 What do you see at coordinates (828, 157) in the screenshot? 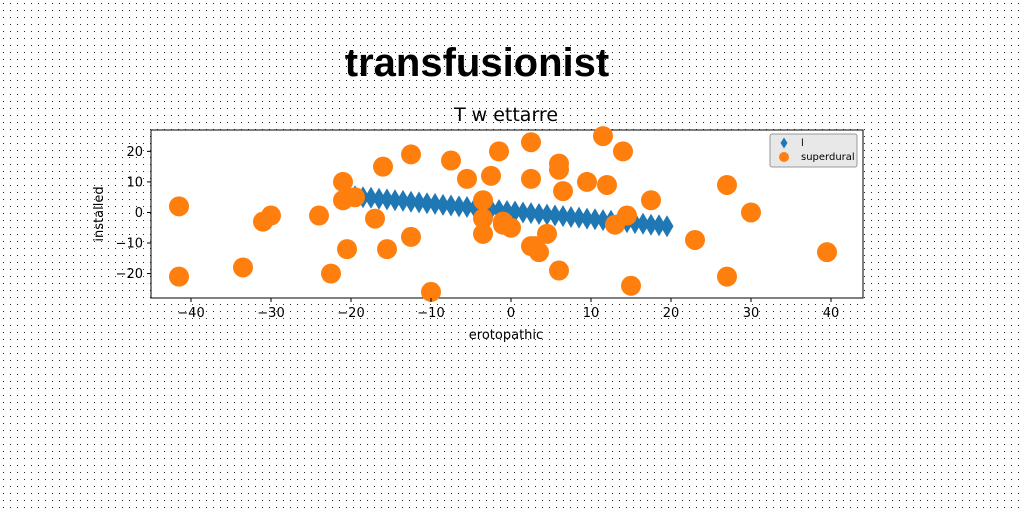
I see `legend-entry-series-2: superdural` at bounding box center [828, 157].